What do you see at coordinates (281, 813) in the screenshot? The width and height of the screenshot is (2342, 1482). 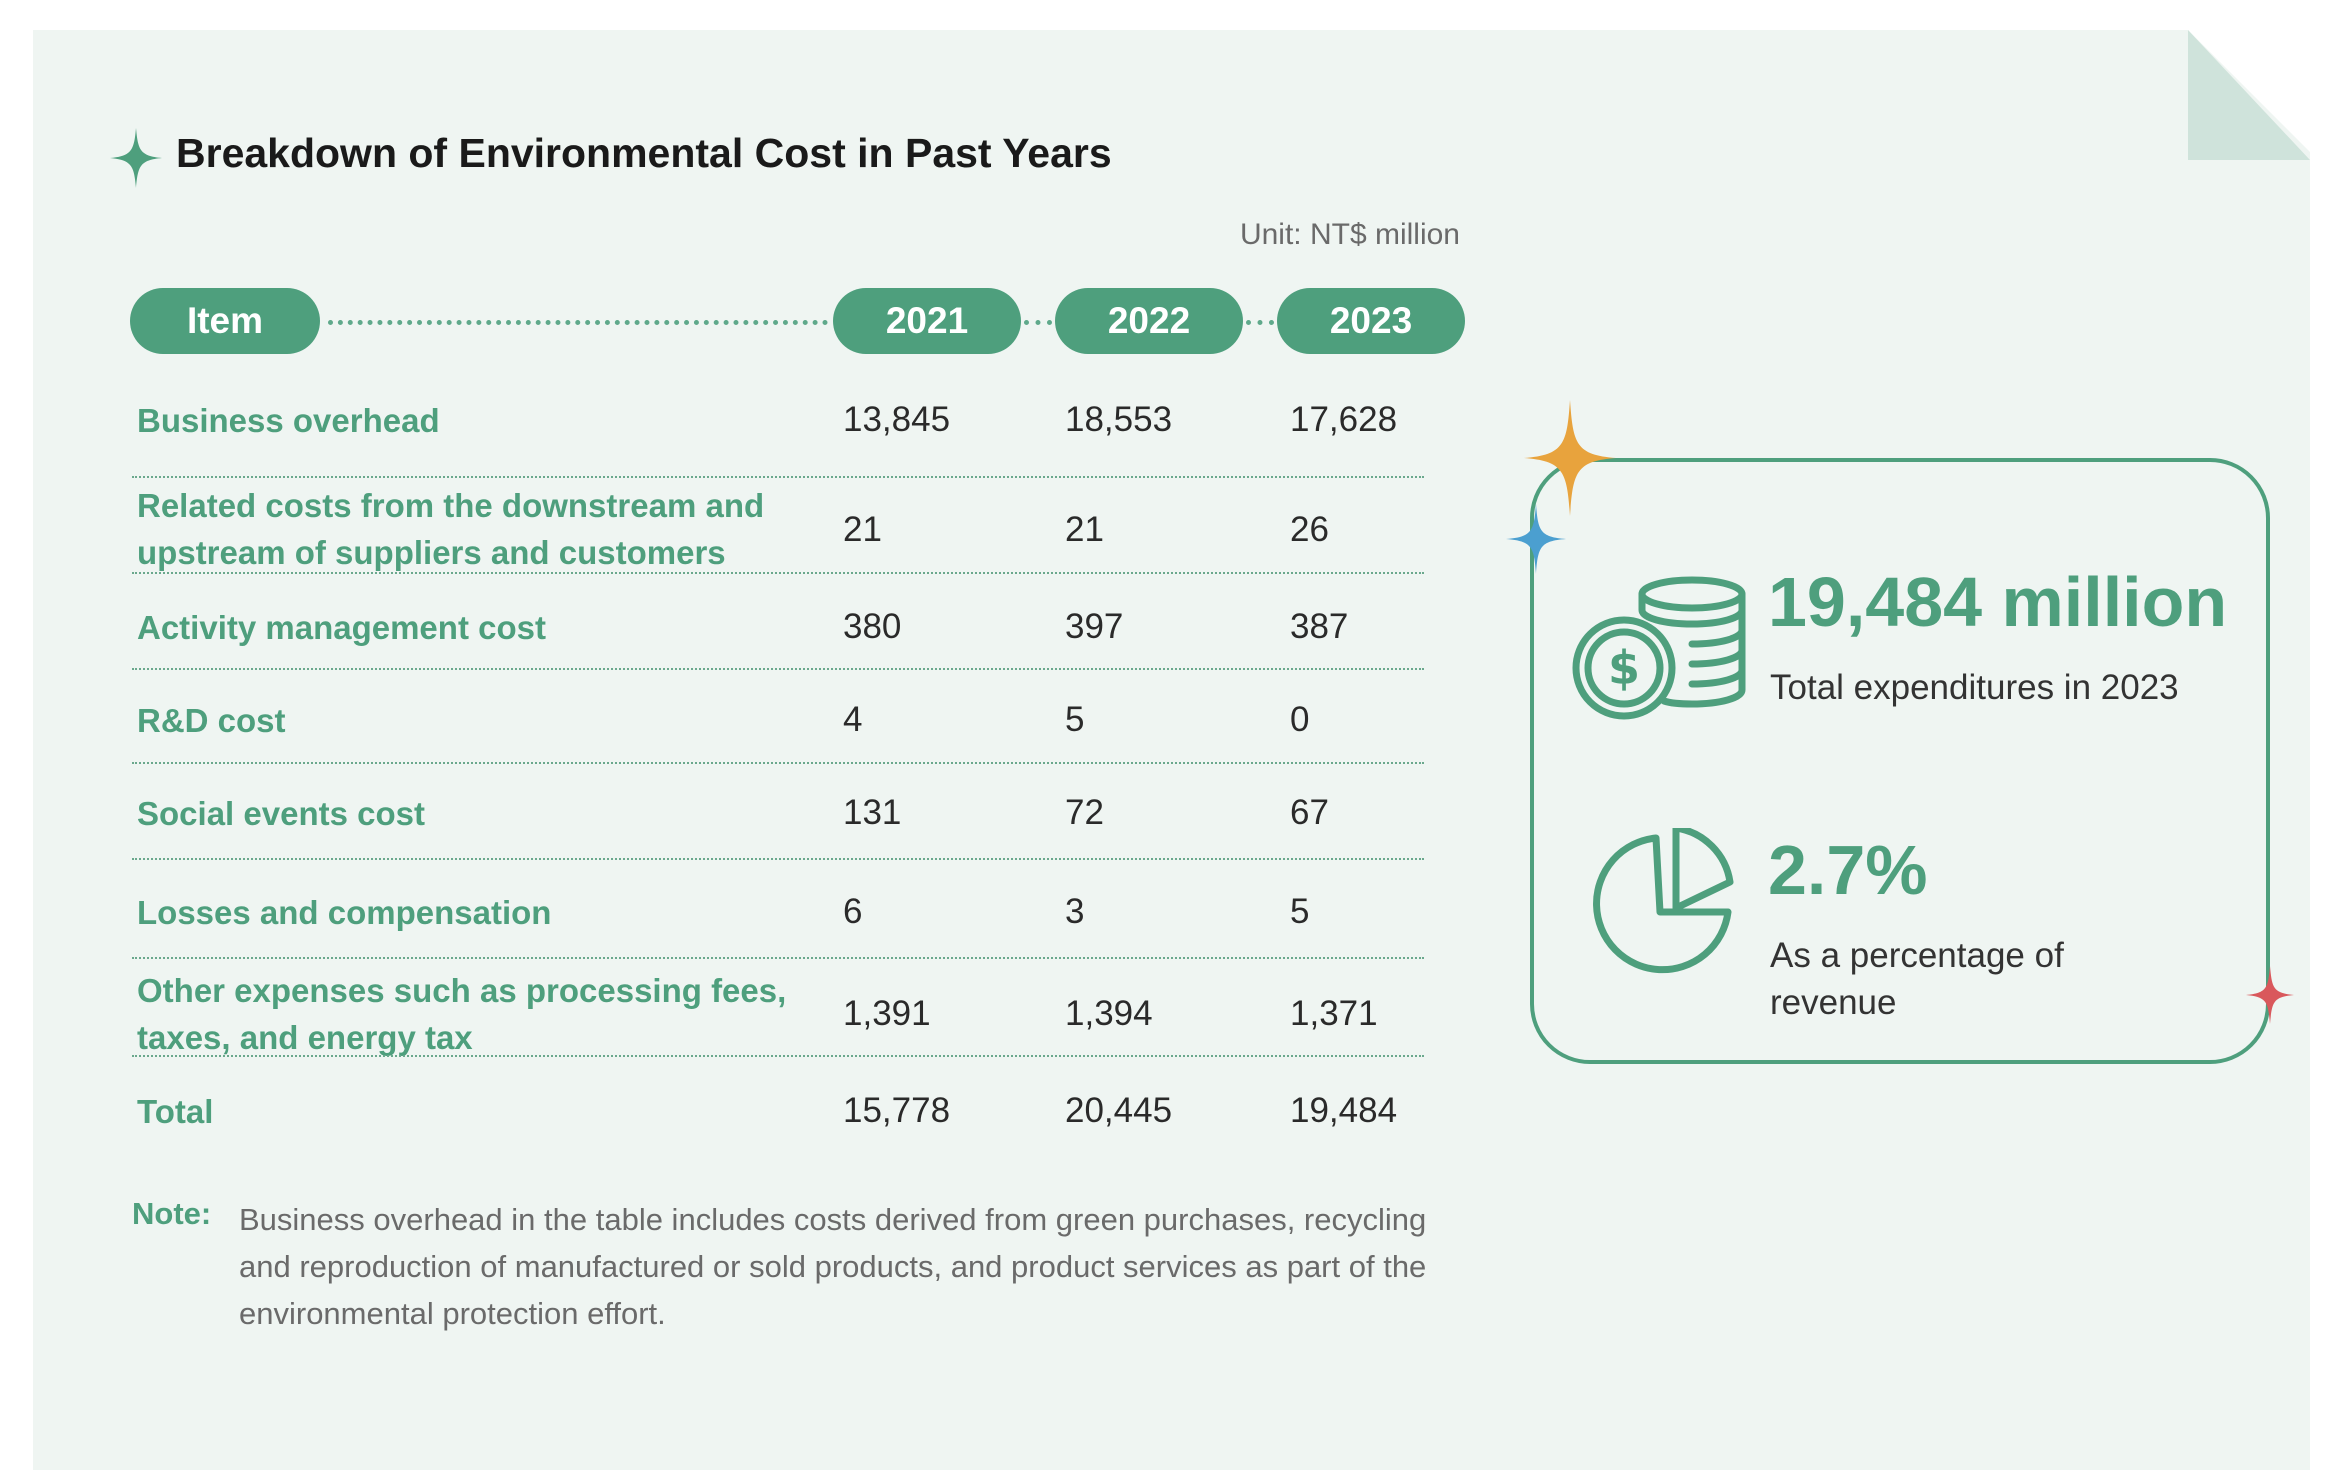 I see `row-label: Social events cost` at bounding box center [281, 813].